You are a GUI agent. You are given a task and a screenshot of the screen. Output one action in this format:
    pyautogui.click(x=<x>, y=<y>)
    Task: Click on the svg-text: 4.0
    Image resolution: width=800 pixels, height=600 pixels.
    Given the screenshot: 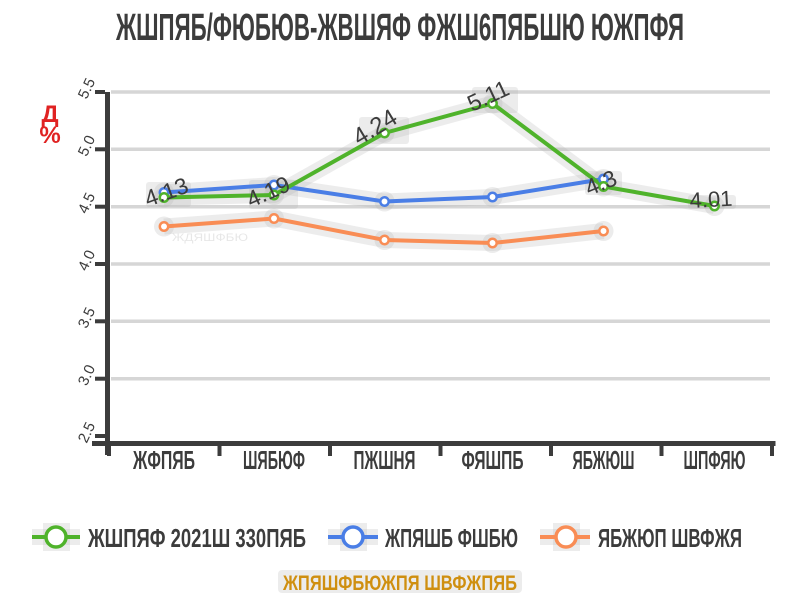 What is the action you would take?
    pyautogui.click(x=87, y=261)
    